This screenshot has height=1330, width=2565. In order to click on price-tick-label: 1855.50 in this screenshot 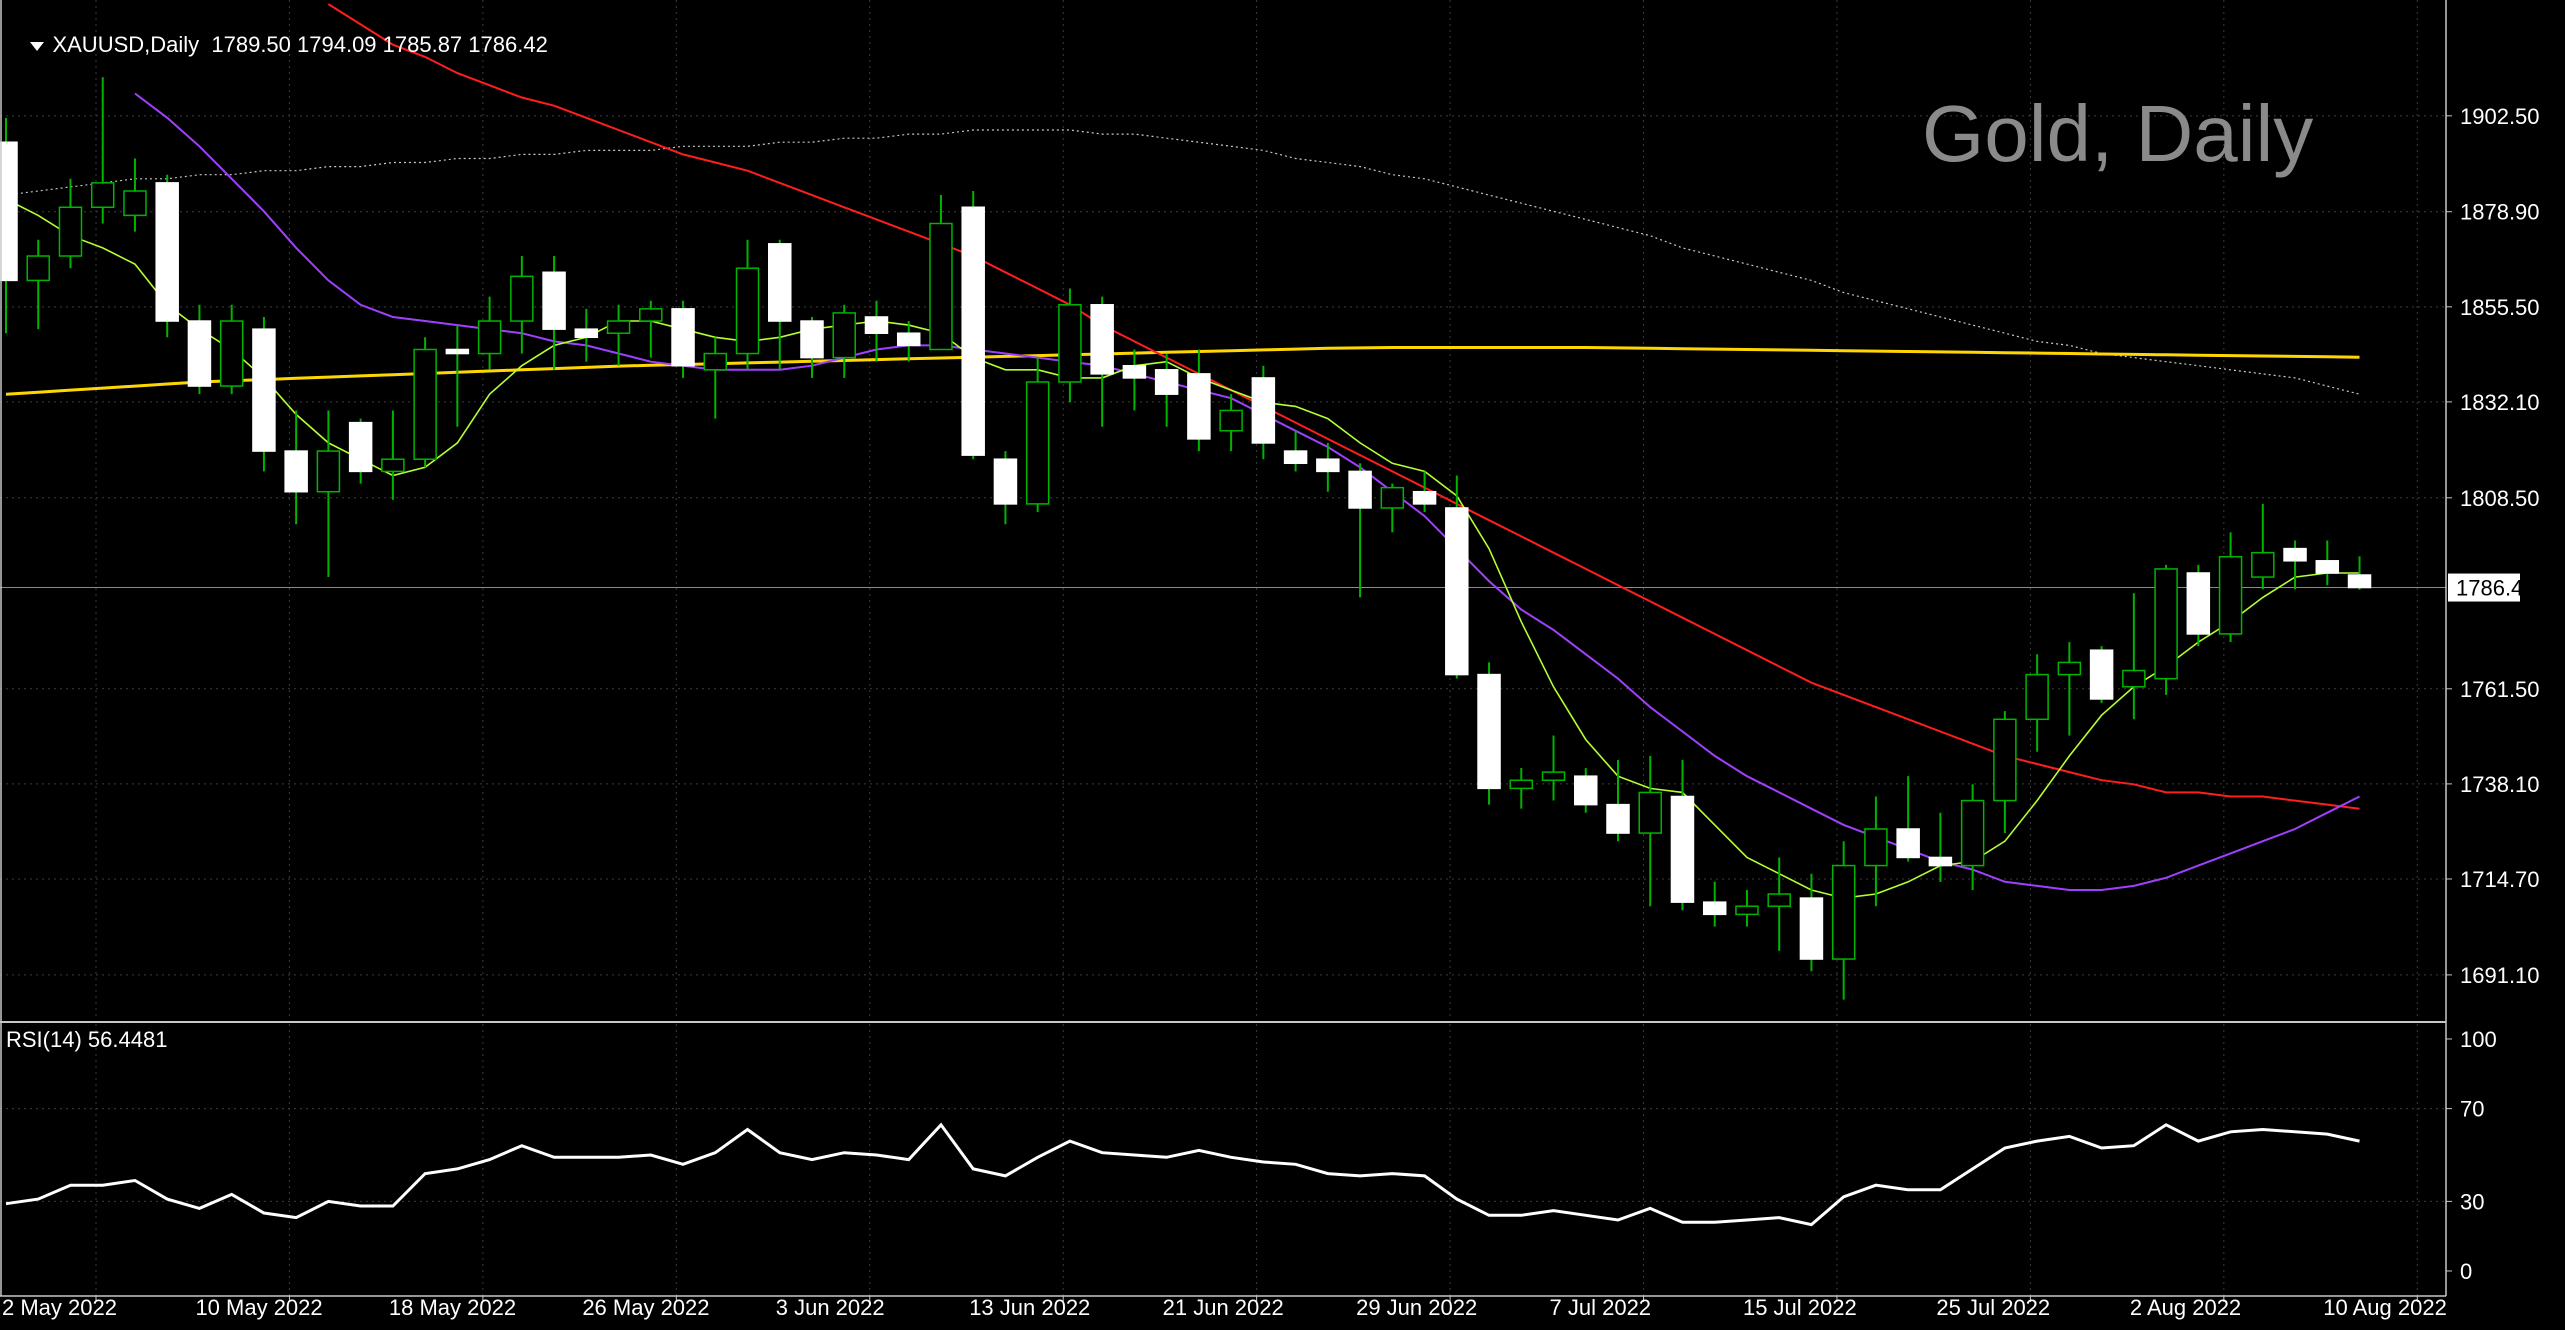, I will do `click(2500, 307)`.